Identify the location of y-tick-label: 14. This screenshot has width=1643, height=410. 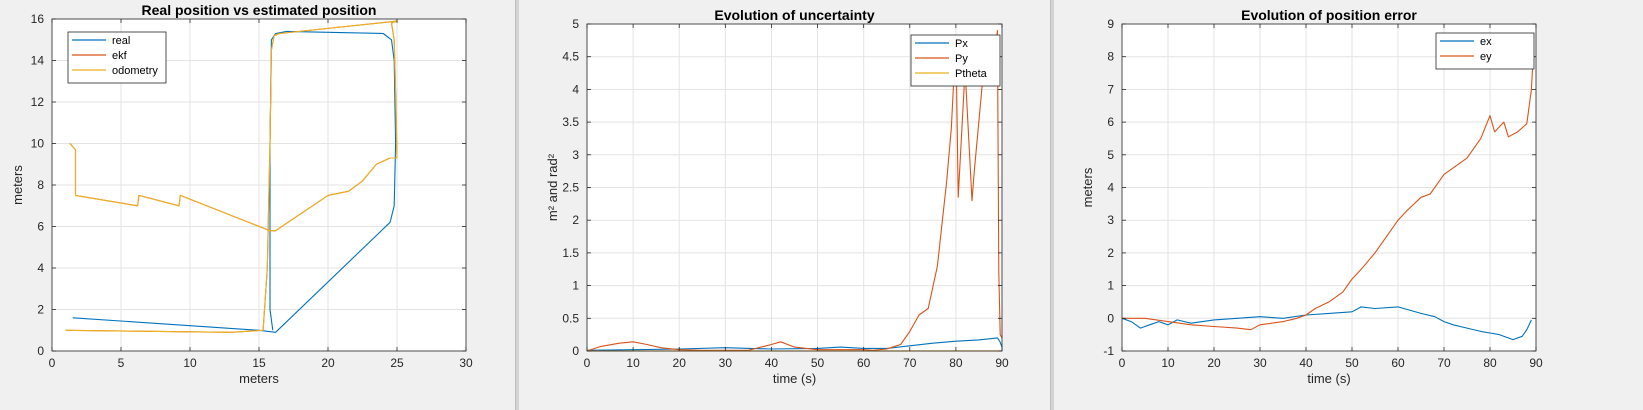
(38, 61).